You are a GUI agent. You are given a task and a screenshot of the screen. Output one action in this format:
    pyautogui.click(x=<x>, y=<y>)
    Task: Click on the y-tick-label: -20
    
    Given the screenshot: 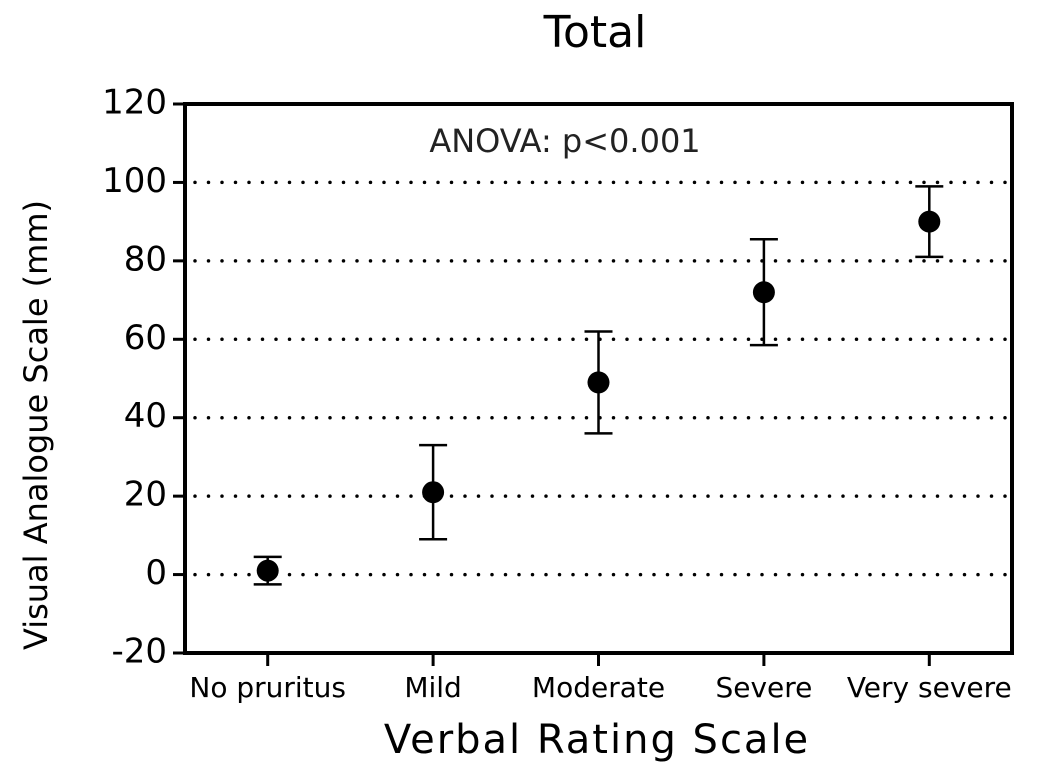 What is the action you would take?
    pyautogui.click(x=139, y=652)
    